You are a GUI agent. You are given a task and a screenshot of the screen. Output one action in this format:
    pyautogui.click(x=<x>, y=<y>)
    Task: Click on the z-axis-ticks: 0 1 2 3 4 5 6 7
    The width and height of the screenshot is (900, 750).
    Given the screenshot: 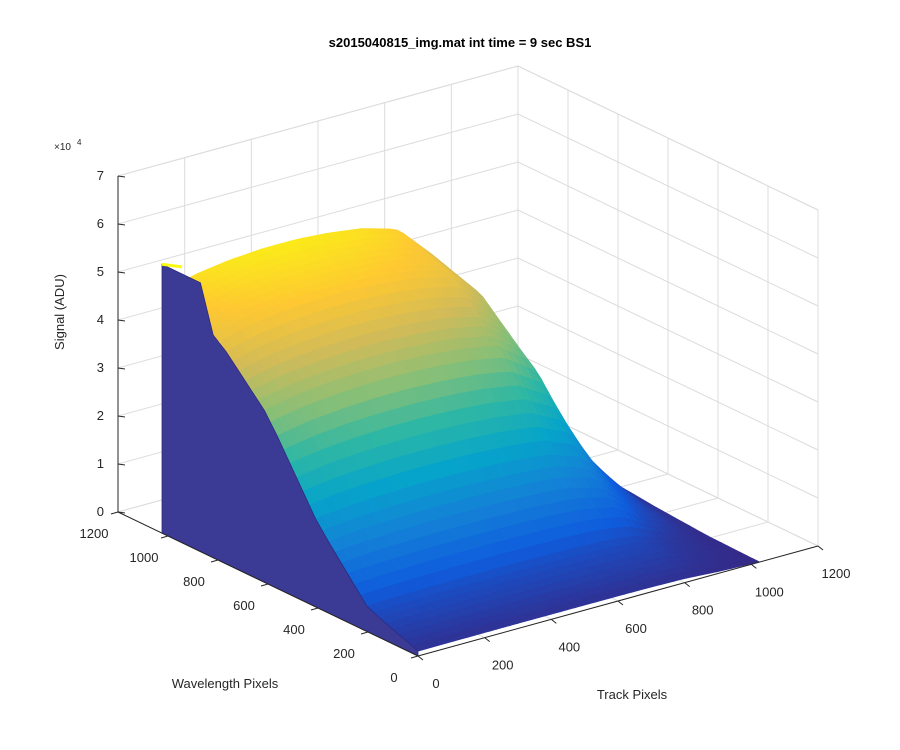 What is the action you would take?
    pyautogui.click(x=111, y=343)
    